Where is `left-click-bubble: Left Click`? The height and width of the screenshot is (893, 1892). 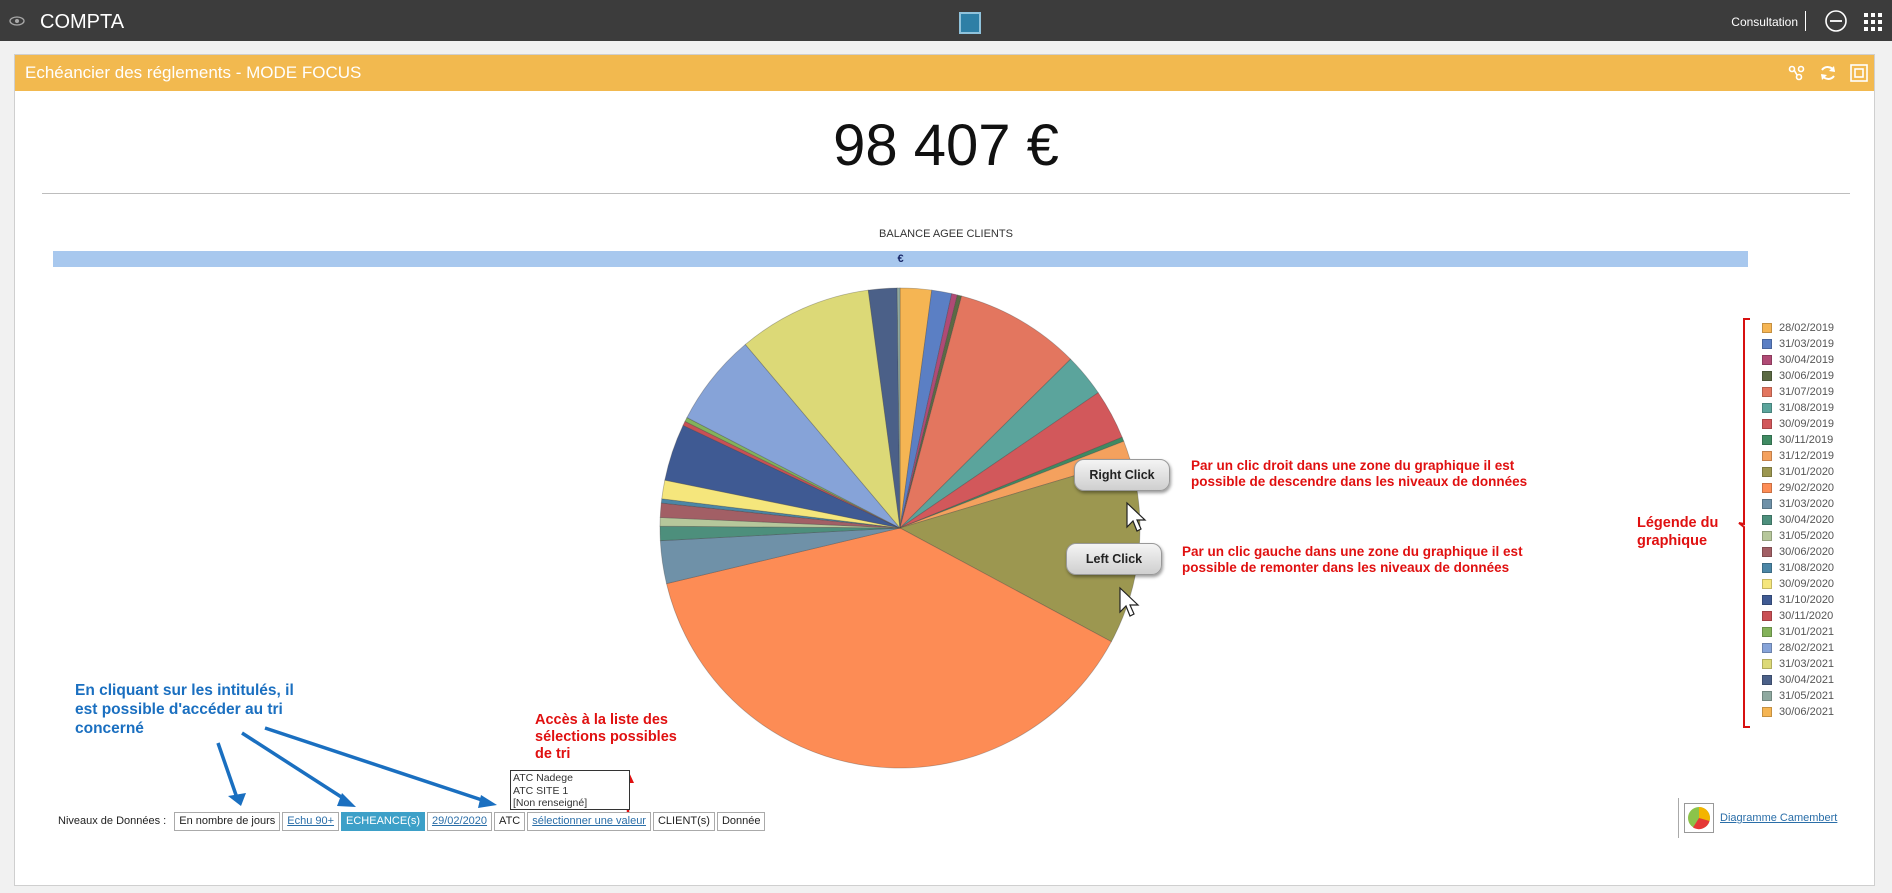 left-click-bubble: Left Click is located at coordinates (1114, 559).